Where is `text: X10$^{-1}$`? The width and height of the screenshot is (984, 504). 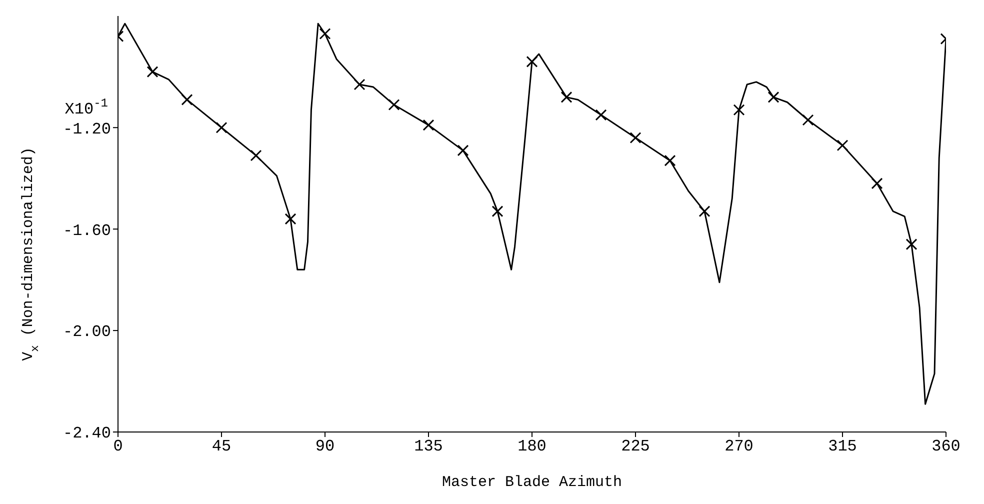 text: X10$^{-1}$ is located at coordinates (86, 107).